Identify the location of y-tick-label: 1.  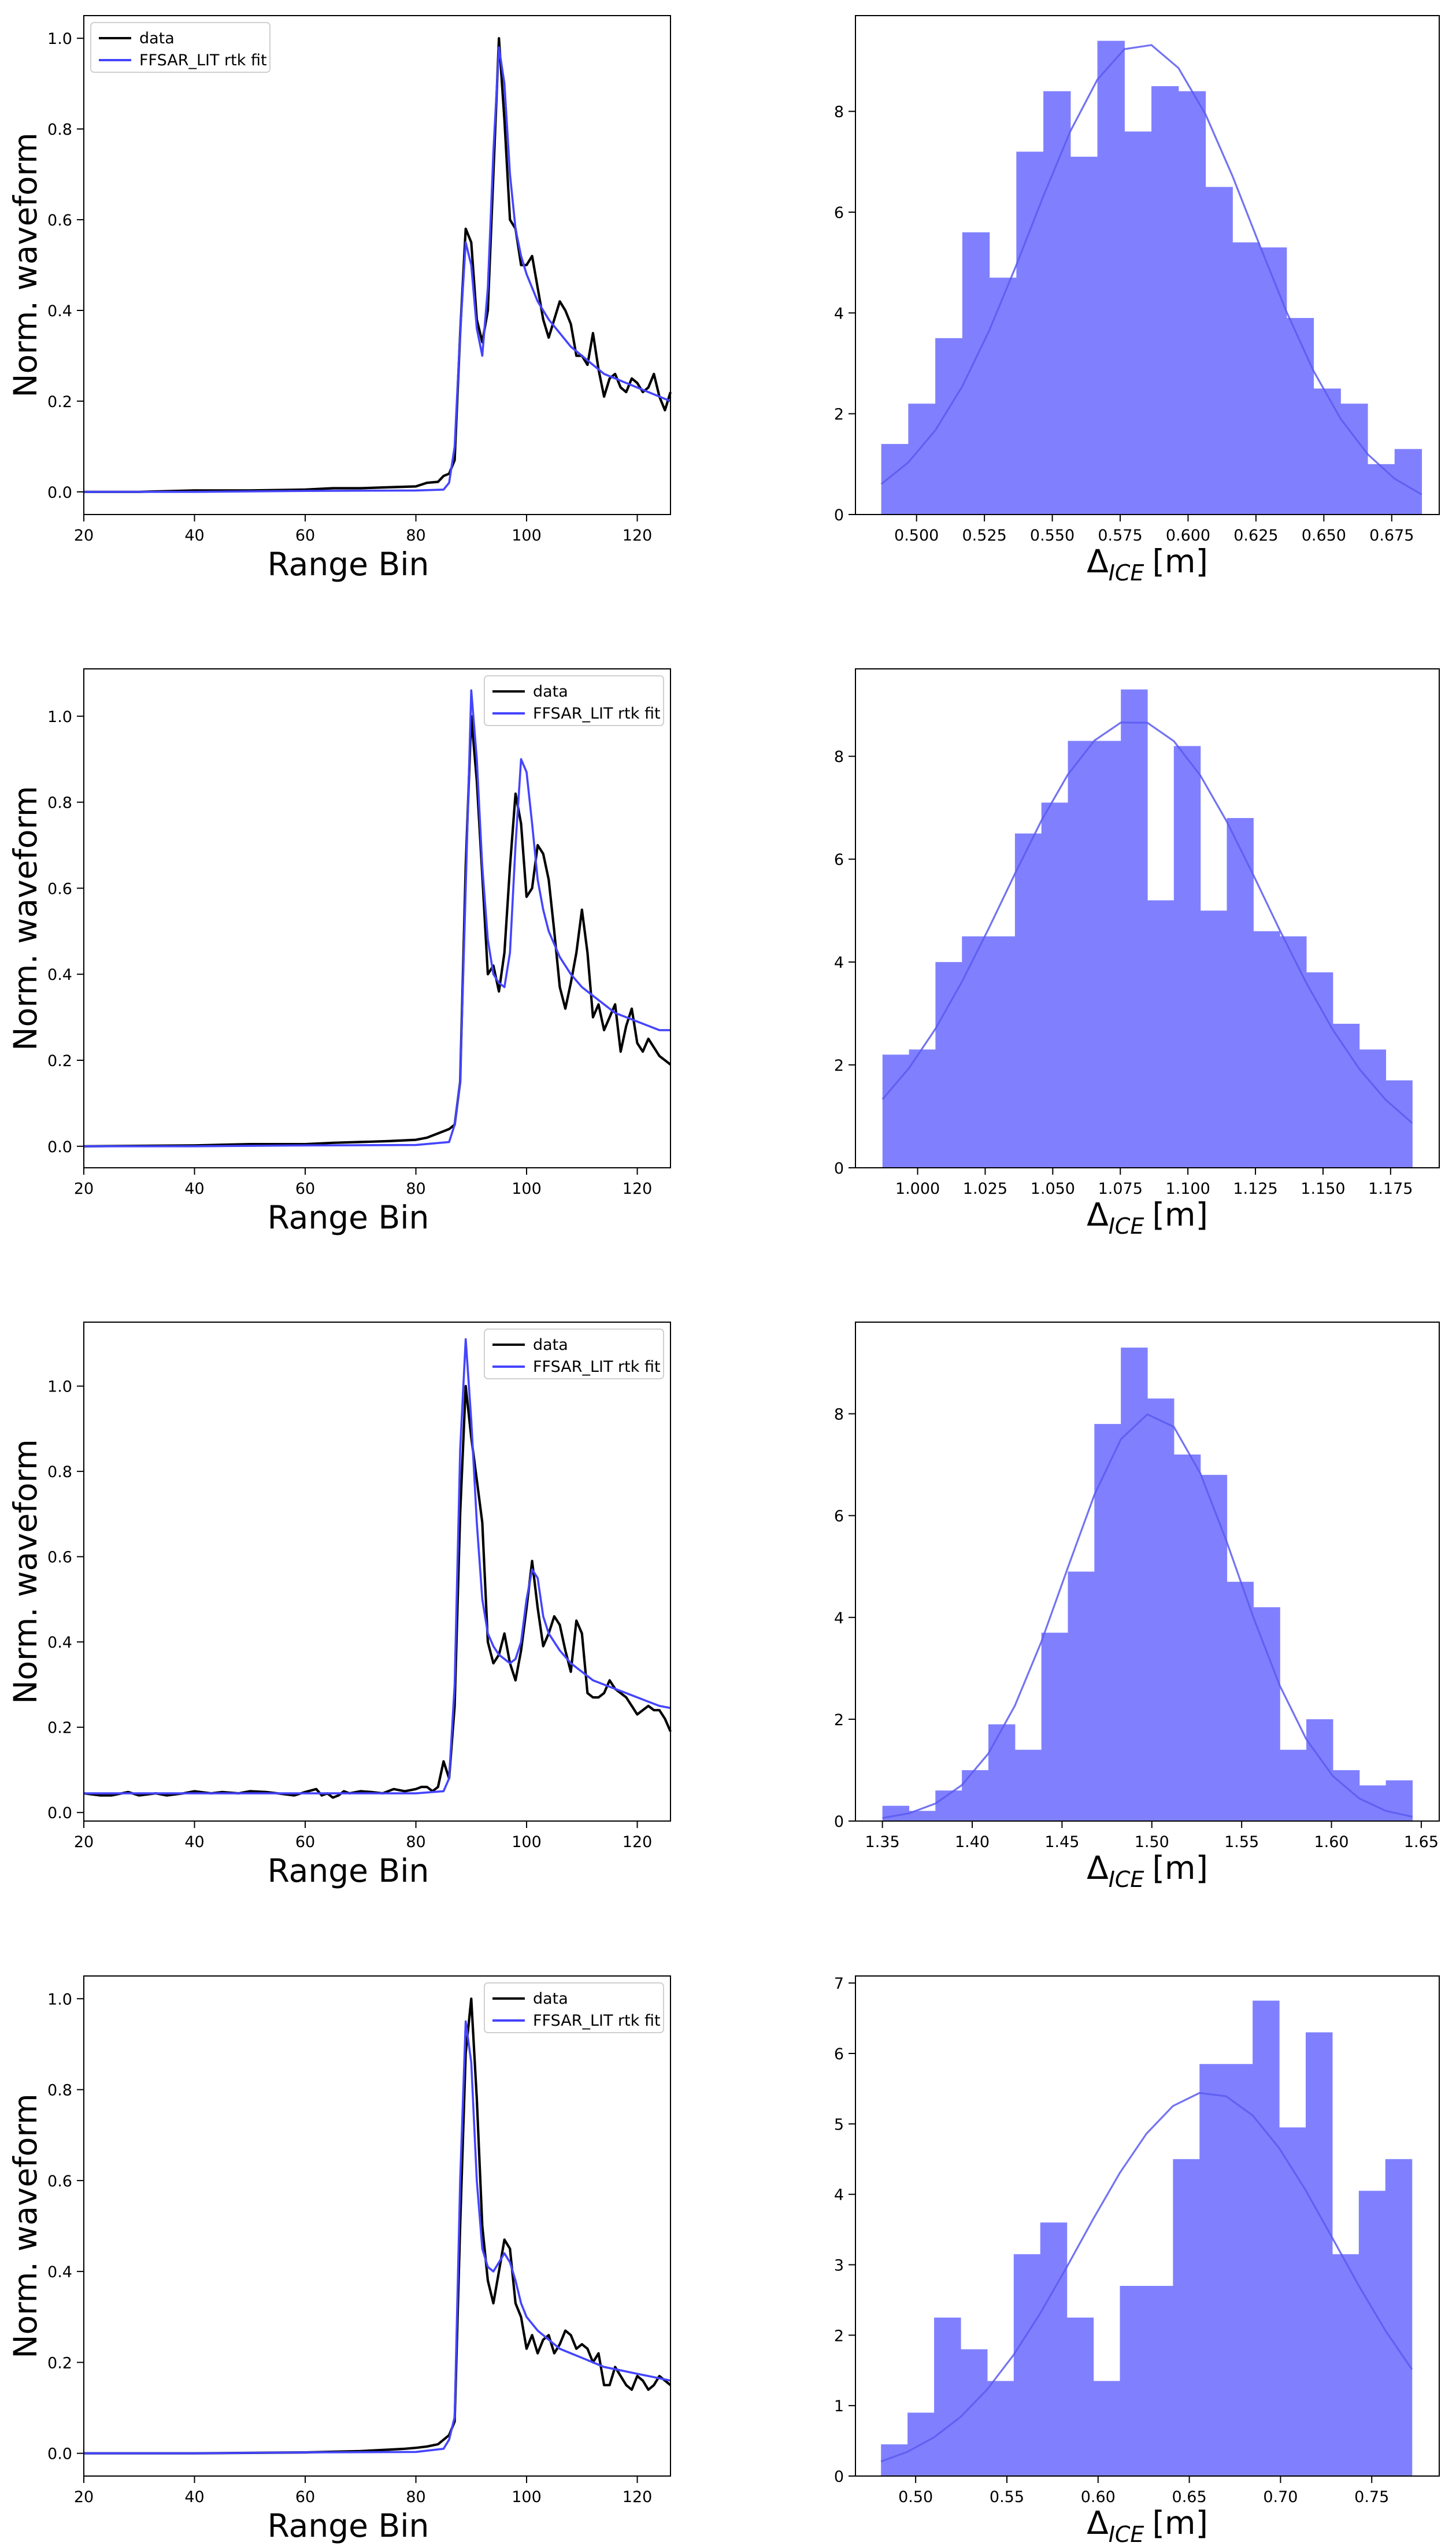
(839, 2406).